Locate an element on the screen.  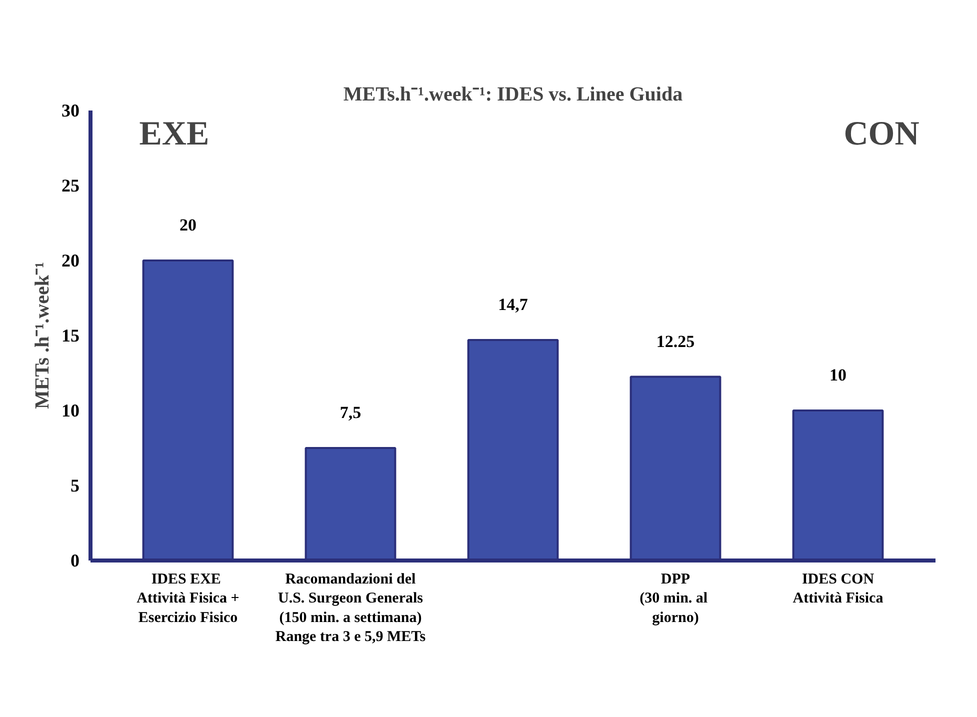
y-tick-label: 25 is located at coordinates (71, 186).